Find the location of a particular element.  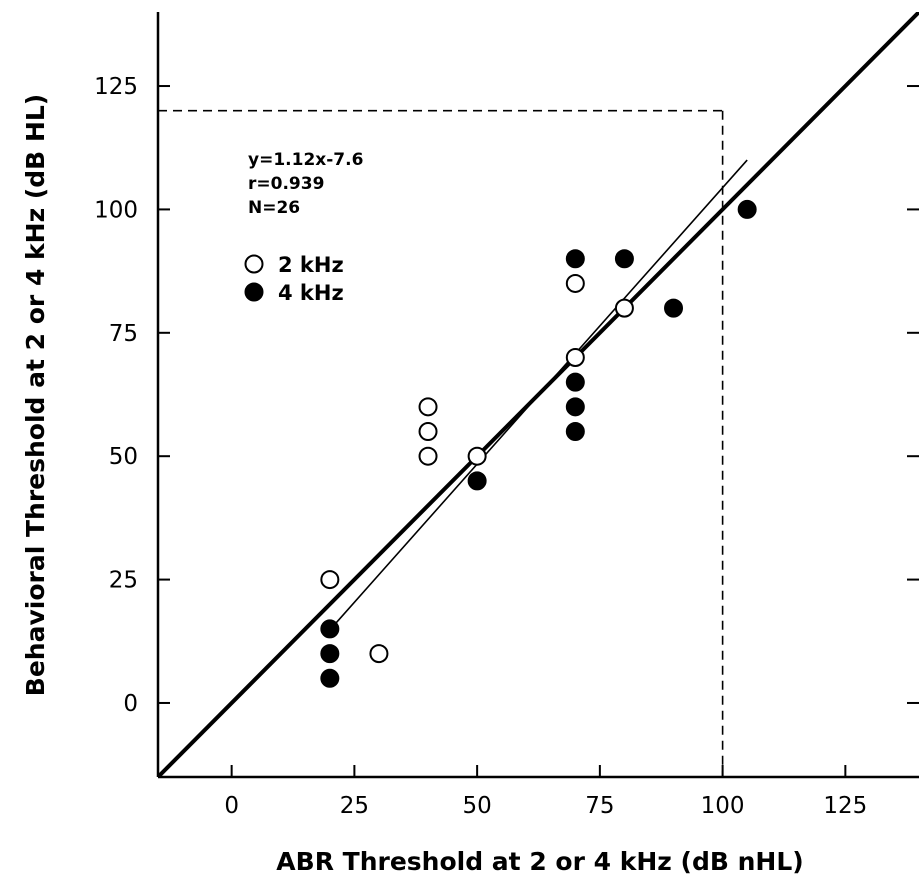

x-axis-title: ABR Threshold at 2 or 4 kHz (dB nHL) is located at coordinates (539, 861).